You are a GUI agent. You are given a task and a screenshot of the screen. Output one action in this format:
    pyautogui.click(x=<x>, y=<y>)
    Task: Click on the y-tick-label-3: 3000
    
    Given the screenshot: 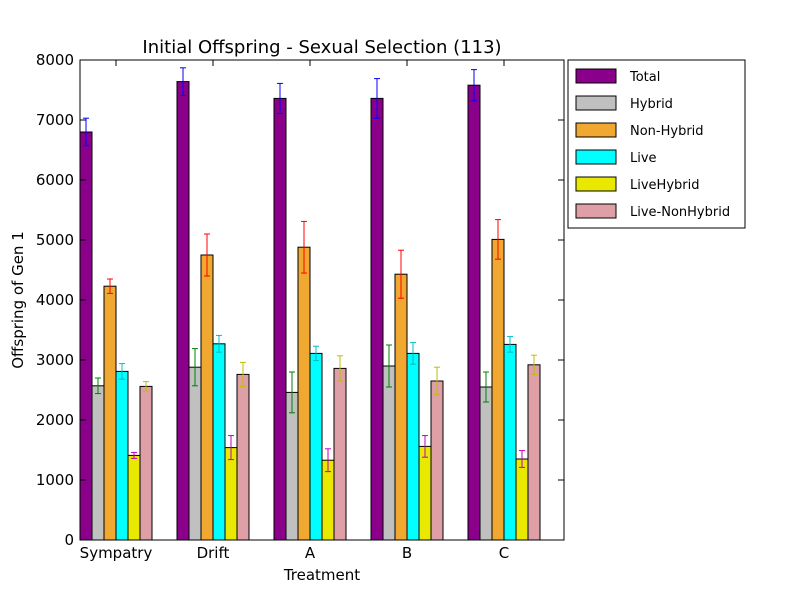 What is the action you would take?
    pyautogui.click(x=55, y=360)
    